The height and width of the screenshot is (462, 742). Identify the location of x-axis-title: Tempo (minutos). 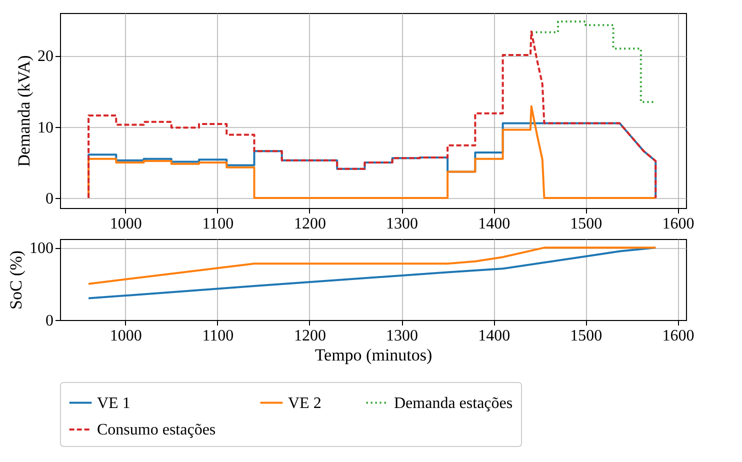
(373, 355).